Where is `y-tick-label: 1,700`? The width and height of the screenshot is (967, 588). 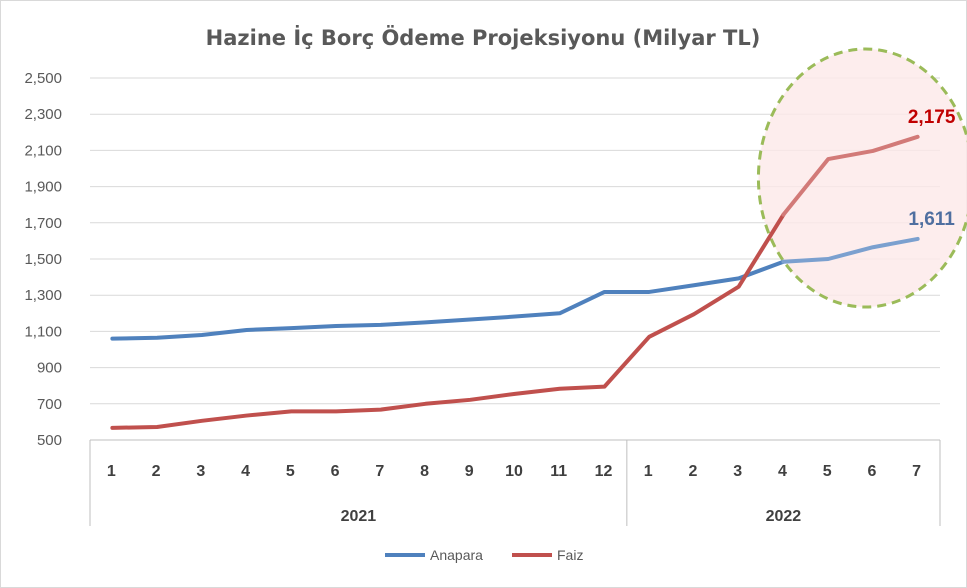 y-tick-label: 1,700 is located at coordinates (43, 223).